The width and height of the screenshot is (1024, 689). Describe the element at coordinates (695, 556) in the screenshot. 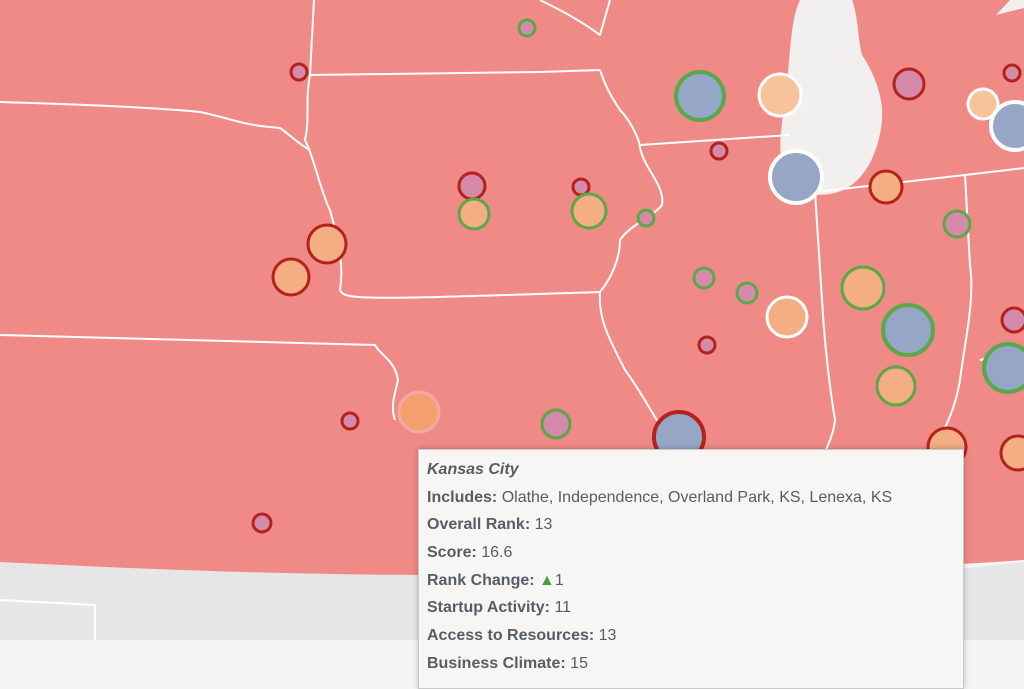

I see `tooltip-score-row: Score: 16.6` at that location.